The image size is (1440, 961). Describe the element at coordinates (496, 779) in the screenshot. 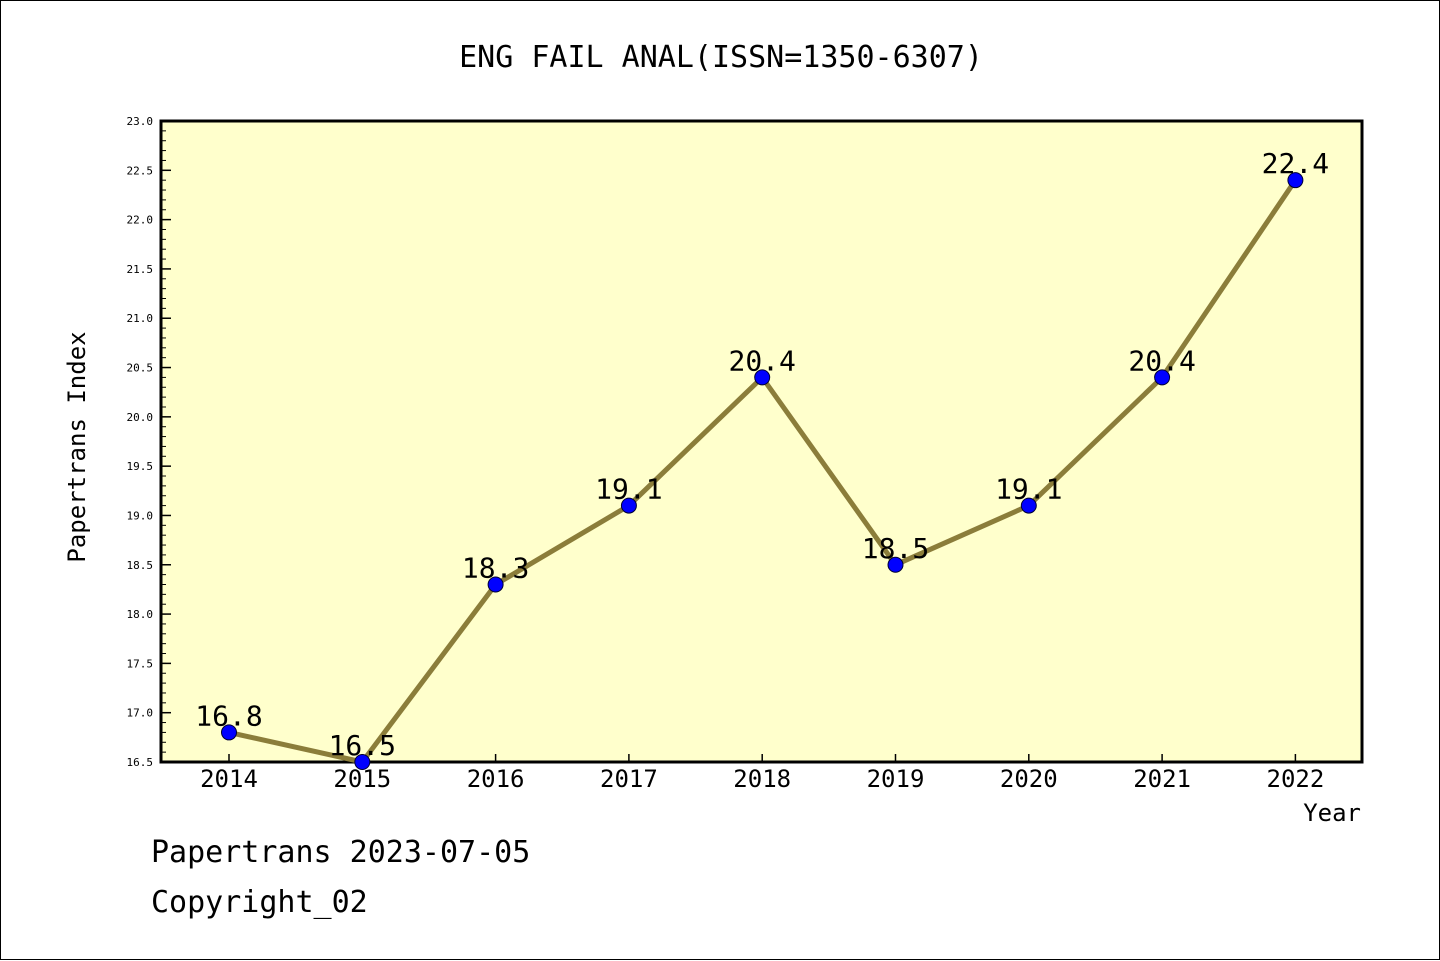

I see `x-tick-label: 2016` at that location.